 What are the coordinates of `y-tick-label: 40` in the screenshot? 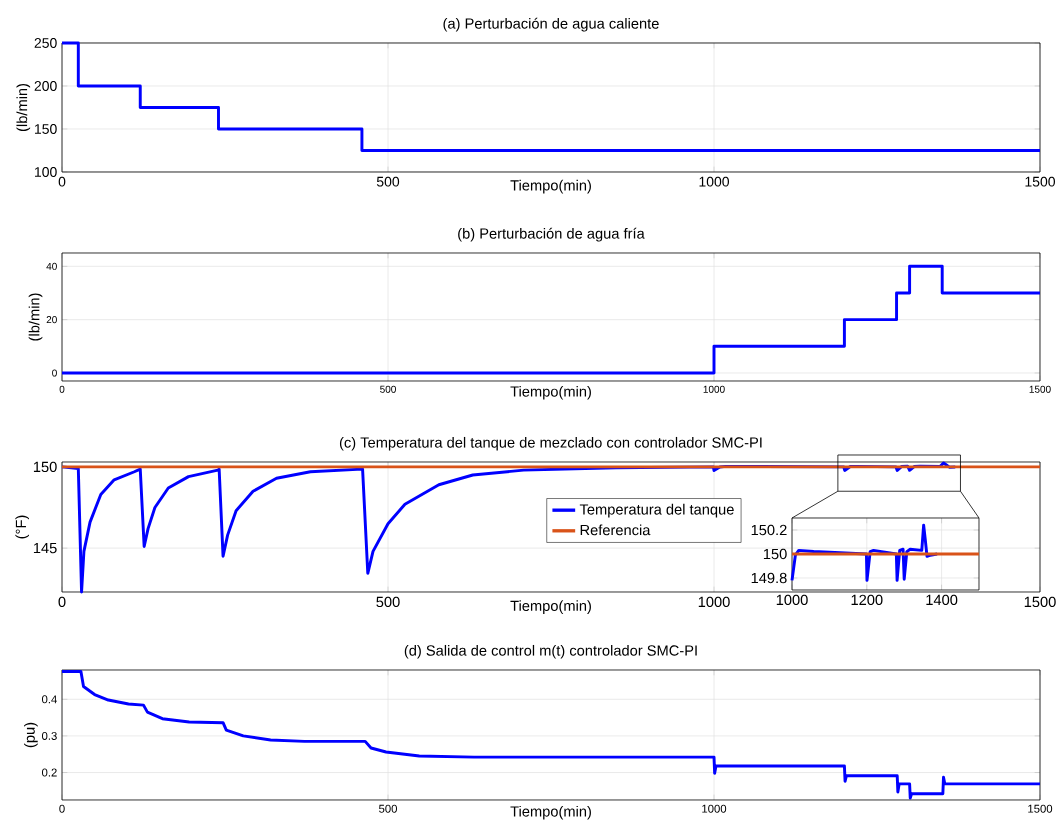 It's located at (51, 266).